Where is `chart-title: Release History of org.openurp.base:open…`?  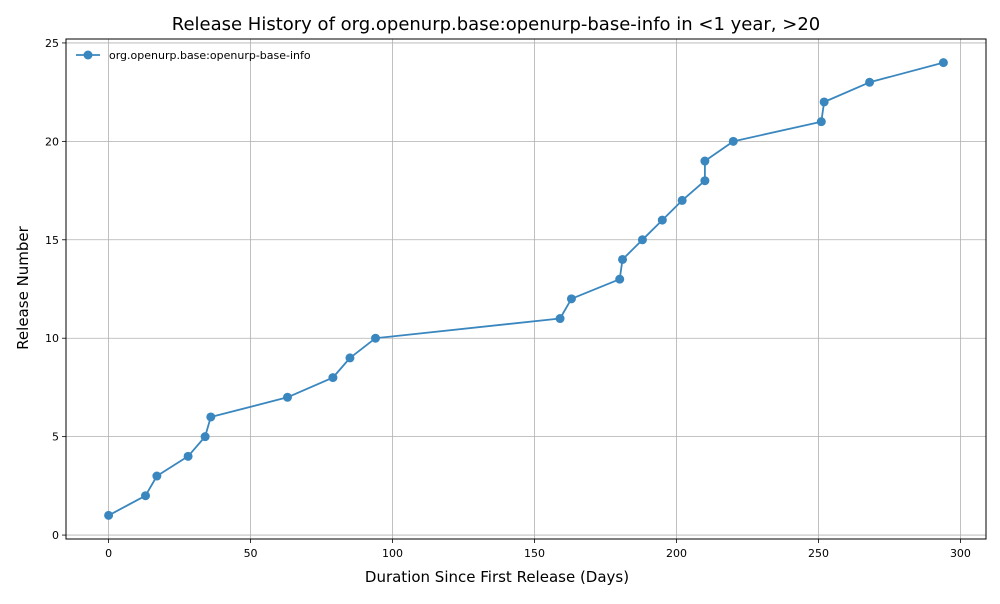
chart-title: Release History of org.openurp.base:open… is located at coordinates (496, 24).